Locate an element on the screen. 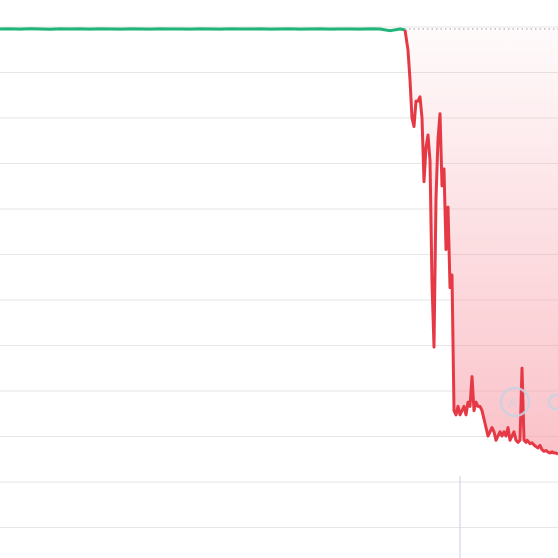 This screenshot has width=558, height=558. series-line-above-baseline is located at coordinates (203, 30).